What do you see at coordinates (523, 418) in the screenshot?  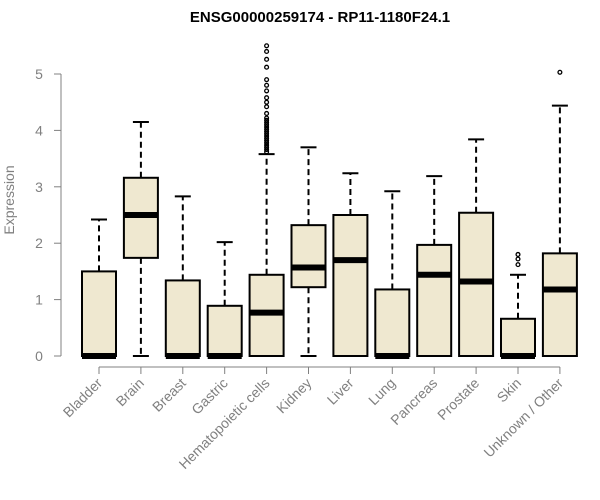 I see `x-tick-label-11: Unknown / Other` at bounding box center [523, 418].